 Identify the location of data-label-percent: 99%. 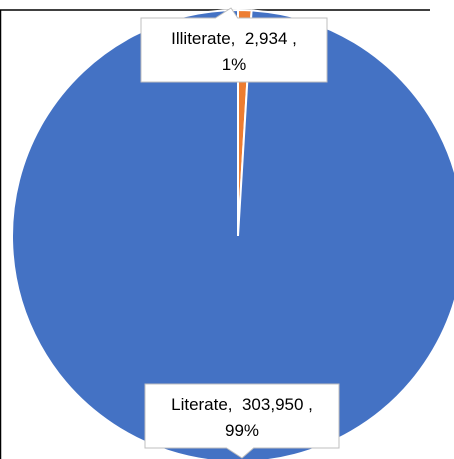
(242, 430).